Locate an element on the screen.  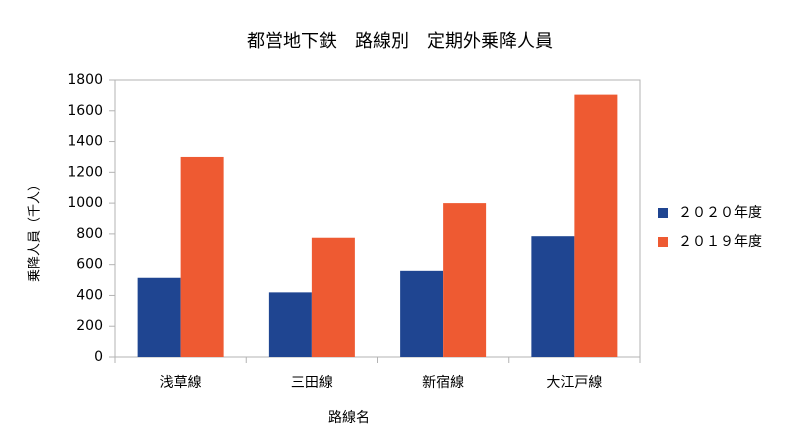
y-tick-label: 600 is located at coordinates (89, 265).